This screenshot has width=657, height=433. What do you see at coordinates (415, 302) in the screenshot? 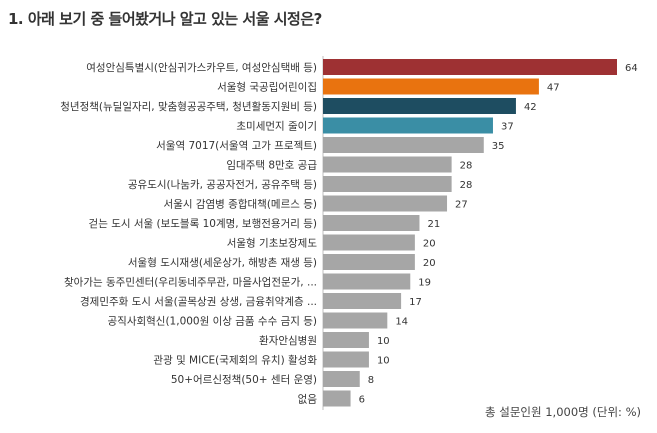
I see `value-label-13: 17` at bounding box center [415, 302].